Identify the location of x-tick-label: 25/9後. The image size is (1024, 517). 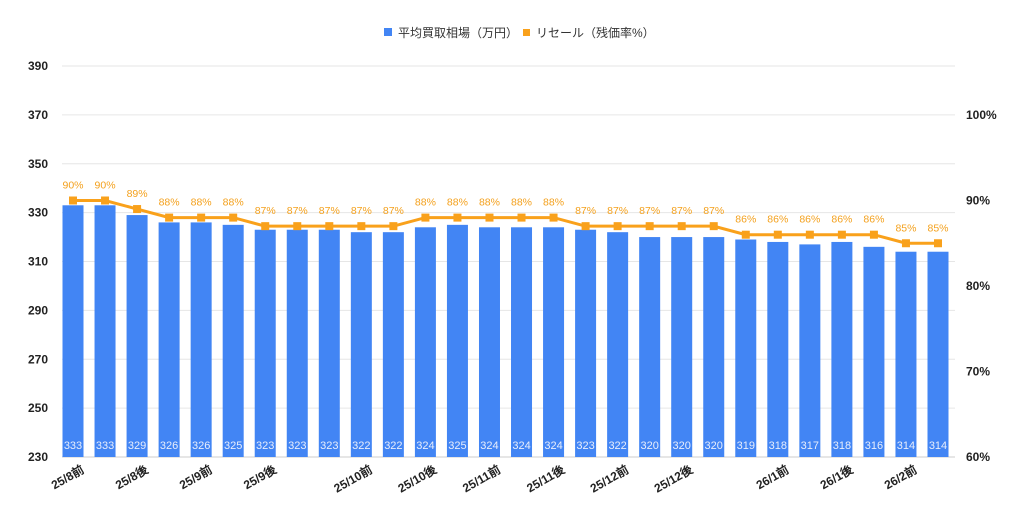
(260, 476).